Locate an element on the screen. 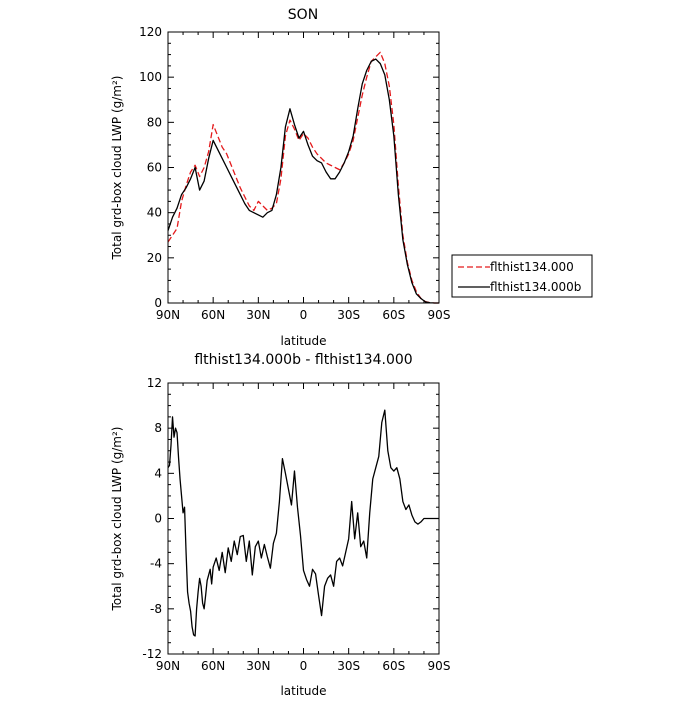 This screenshot has height=704, width=700. bottom-chart-xlabel: latitude is located at coordinates (303, 691).